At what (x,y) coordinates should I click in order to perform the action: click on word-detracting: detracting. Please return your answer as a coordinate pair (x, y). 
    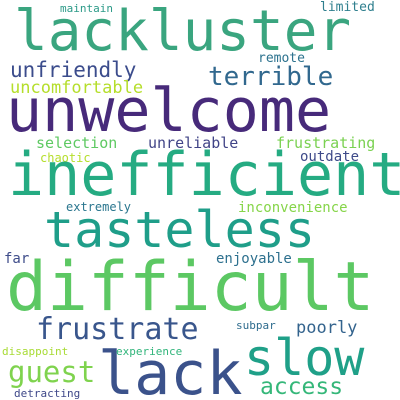
    Looking at the image, I should click on (47, 393).